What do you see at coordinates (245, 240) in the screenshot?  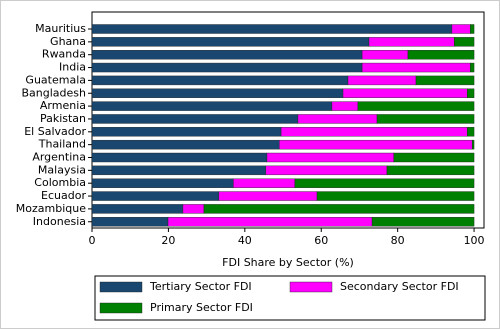 I see `x-tick-label: 40` at bounding box center [245, 240].